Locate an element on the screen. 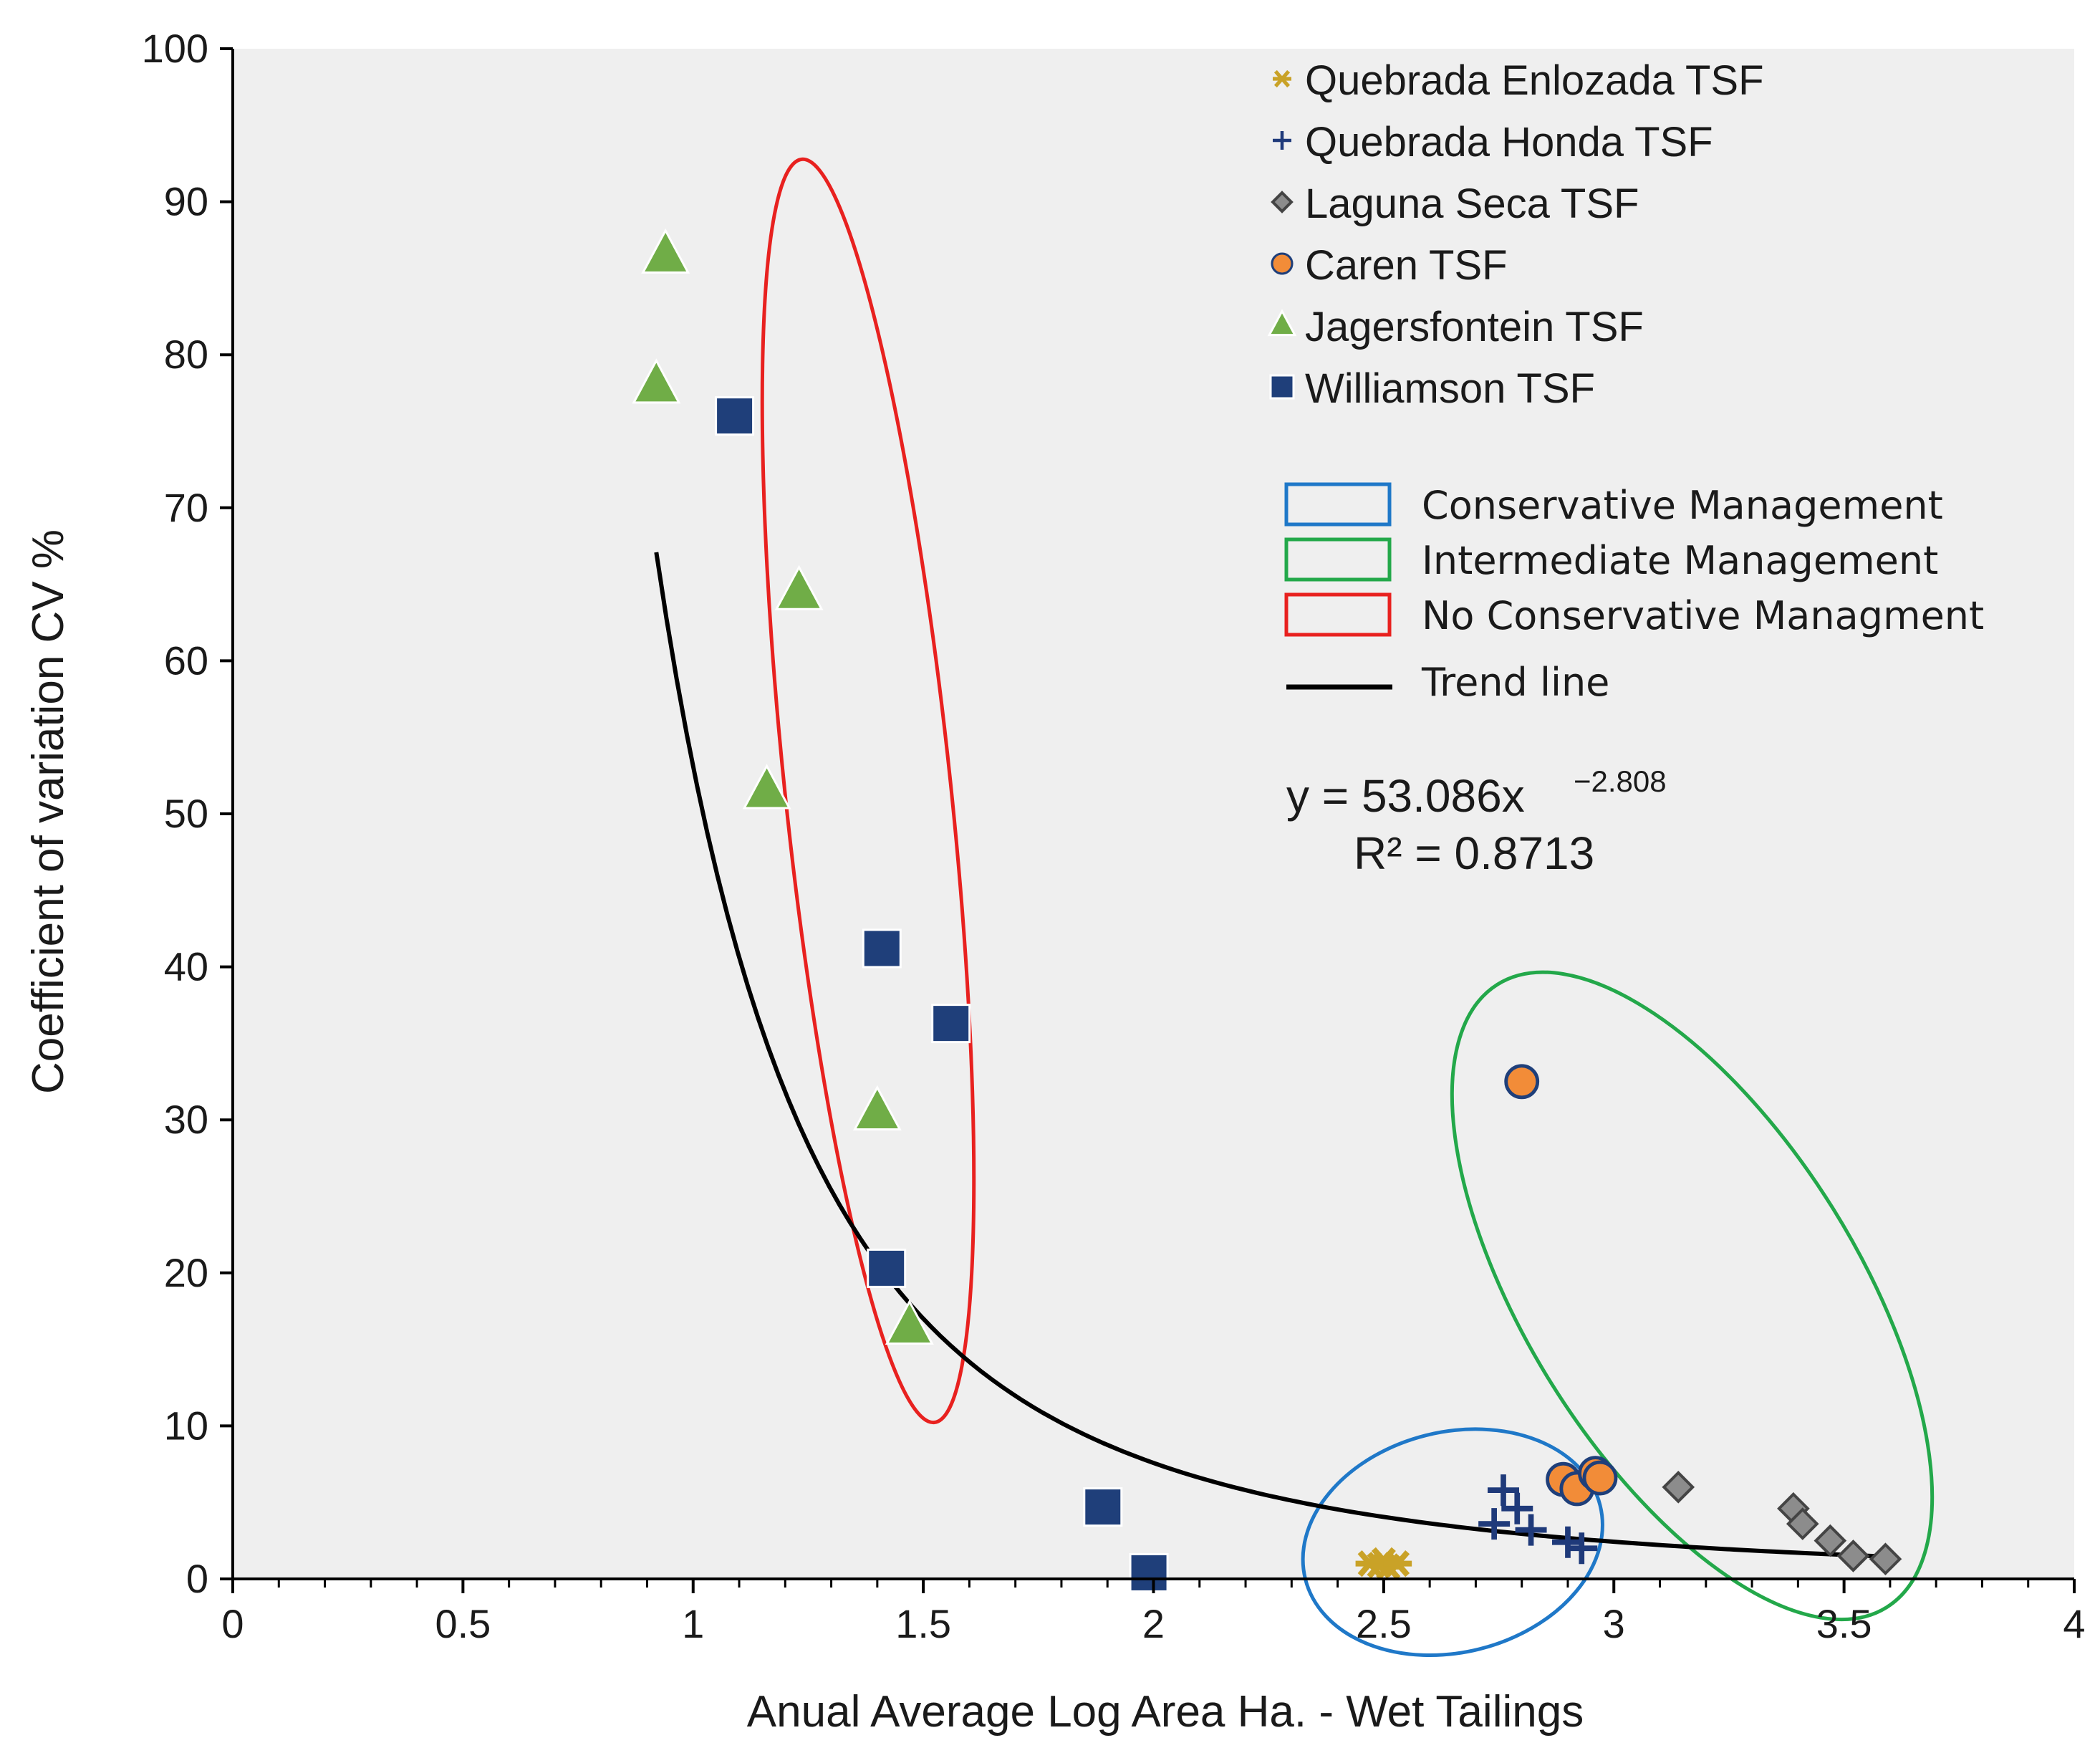 This screenshot has height=1753, width=2100. legend-marker-triangle is located at coordinates (1282, 323).